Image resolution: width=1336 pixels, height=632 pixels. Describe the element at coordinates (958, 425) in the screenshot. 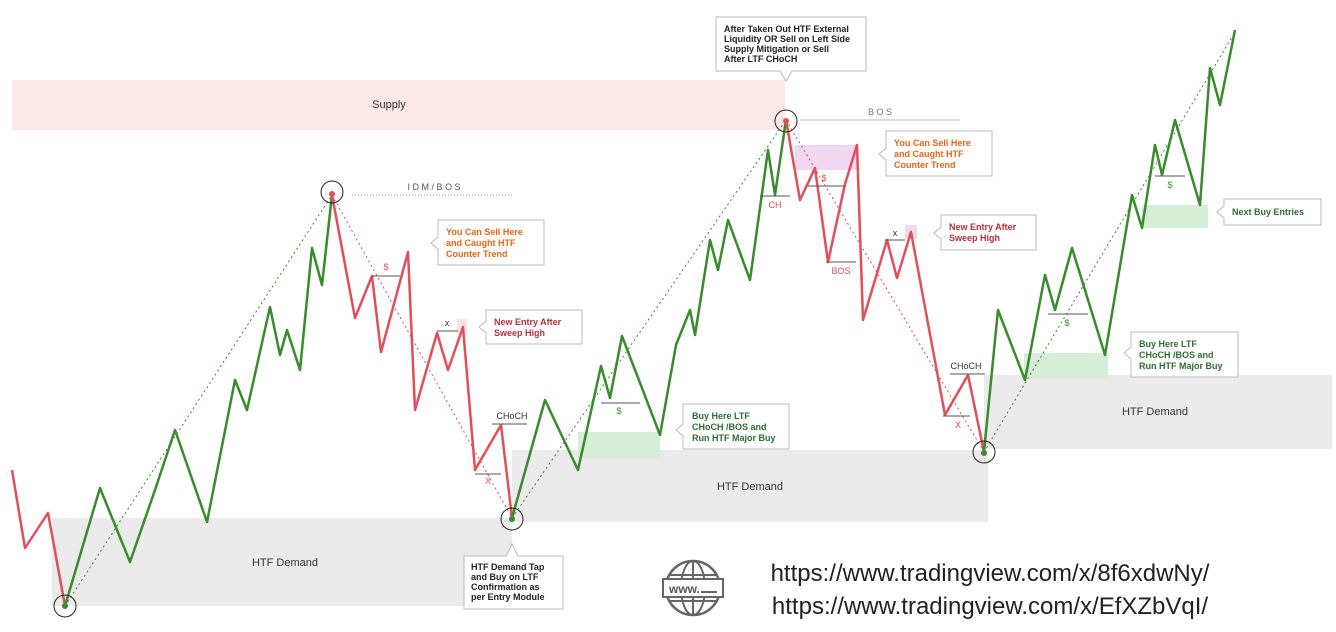

I see `x-red-marker-2: X` at that location.